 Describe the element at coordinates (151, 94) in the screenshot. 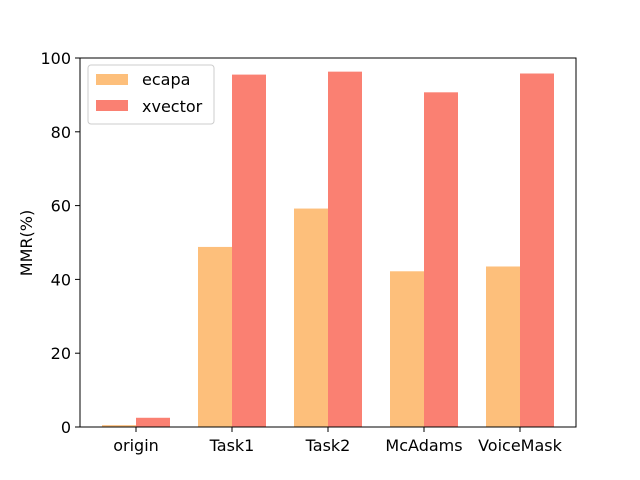

I see `legend: ecapa xvector` at that location.